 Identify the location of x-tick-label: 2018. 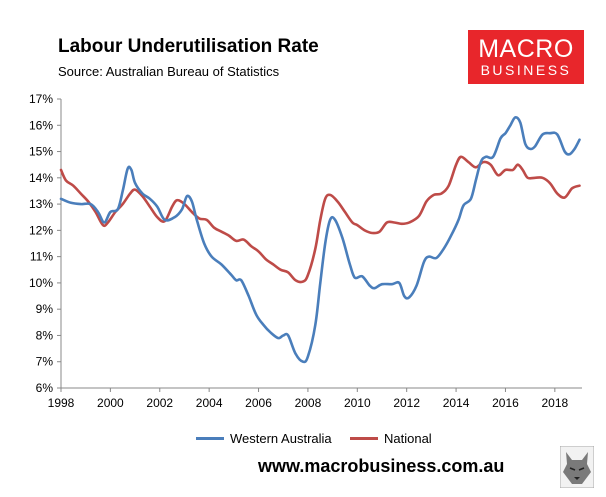
(554, 403).